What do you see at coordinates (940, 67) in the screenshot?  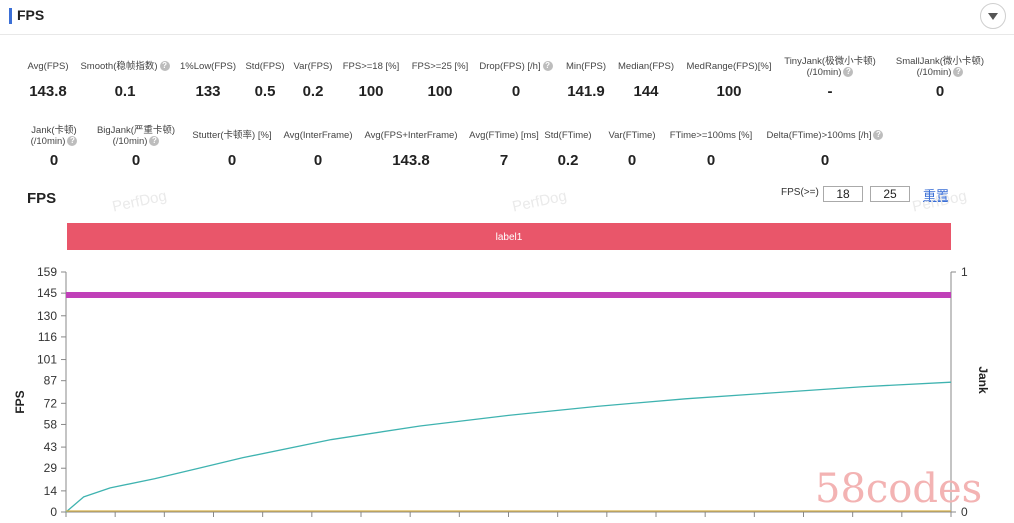 I see `stat-label: SmallJank(微小卡顿) (/10min)?` at bounding box center [940, 67].